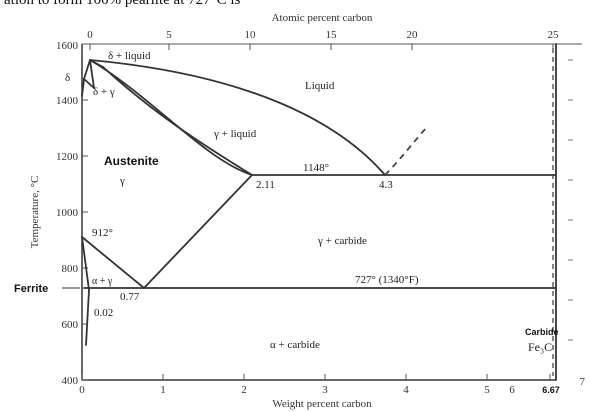  Describe the element at coordinates (122, 181) in the screenshot. I see `label-gamma: γ` at that location.